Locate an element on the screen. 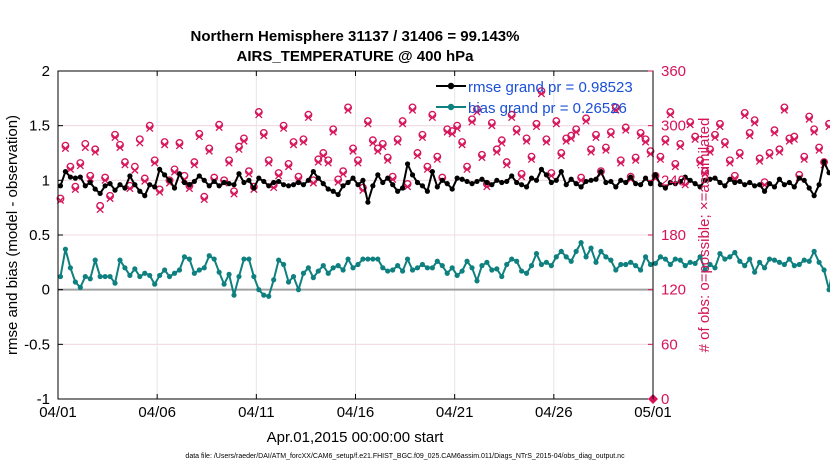  legend-bias-label: bias grand pr = 0.26526 is located at coordinates (547, 108).